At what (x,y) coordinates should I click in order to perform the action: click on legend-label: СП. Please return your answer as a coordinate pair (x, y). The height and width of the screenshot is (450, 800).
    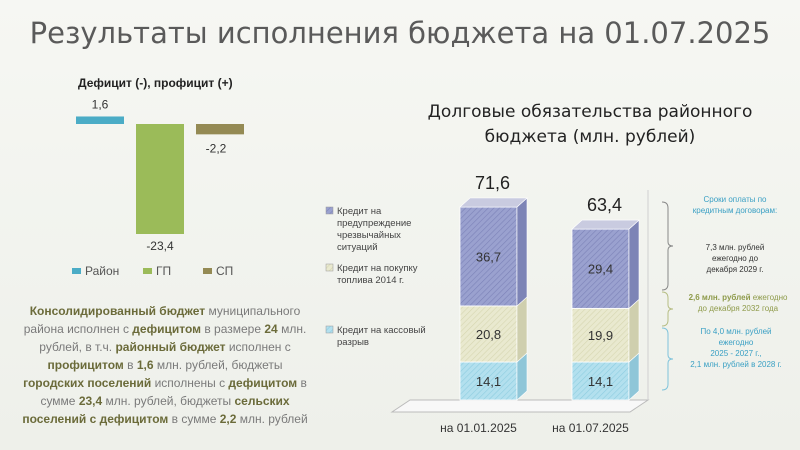
    Looking at the image, I should click on (224, 271).